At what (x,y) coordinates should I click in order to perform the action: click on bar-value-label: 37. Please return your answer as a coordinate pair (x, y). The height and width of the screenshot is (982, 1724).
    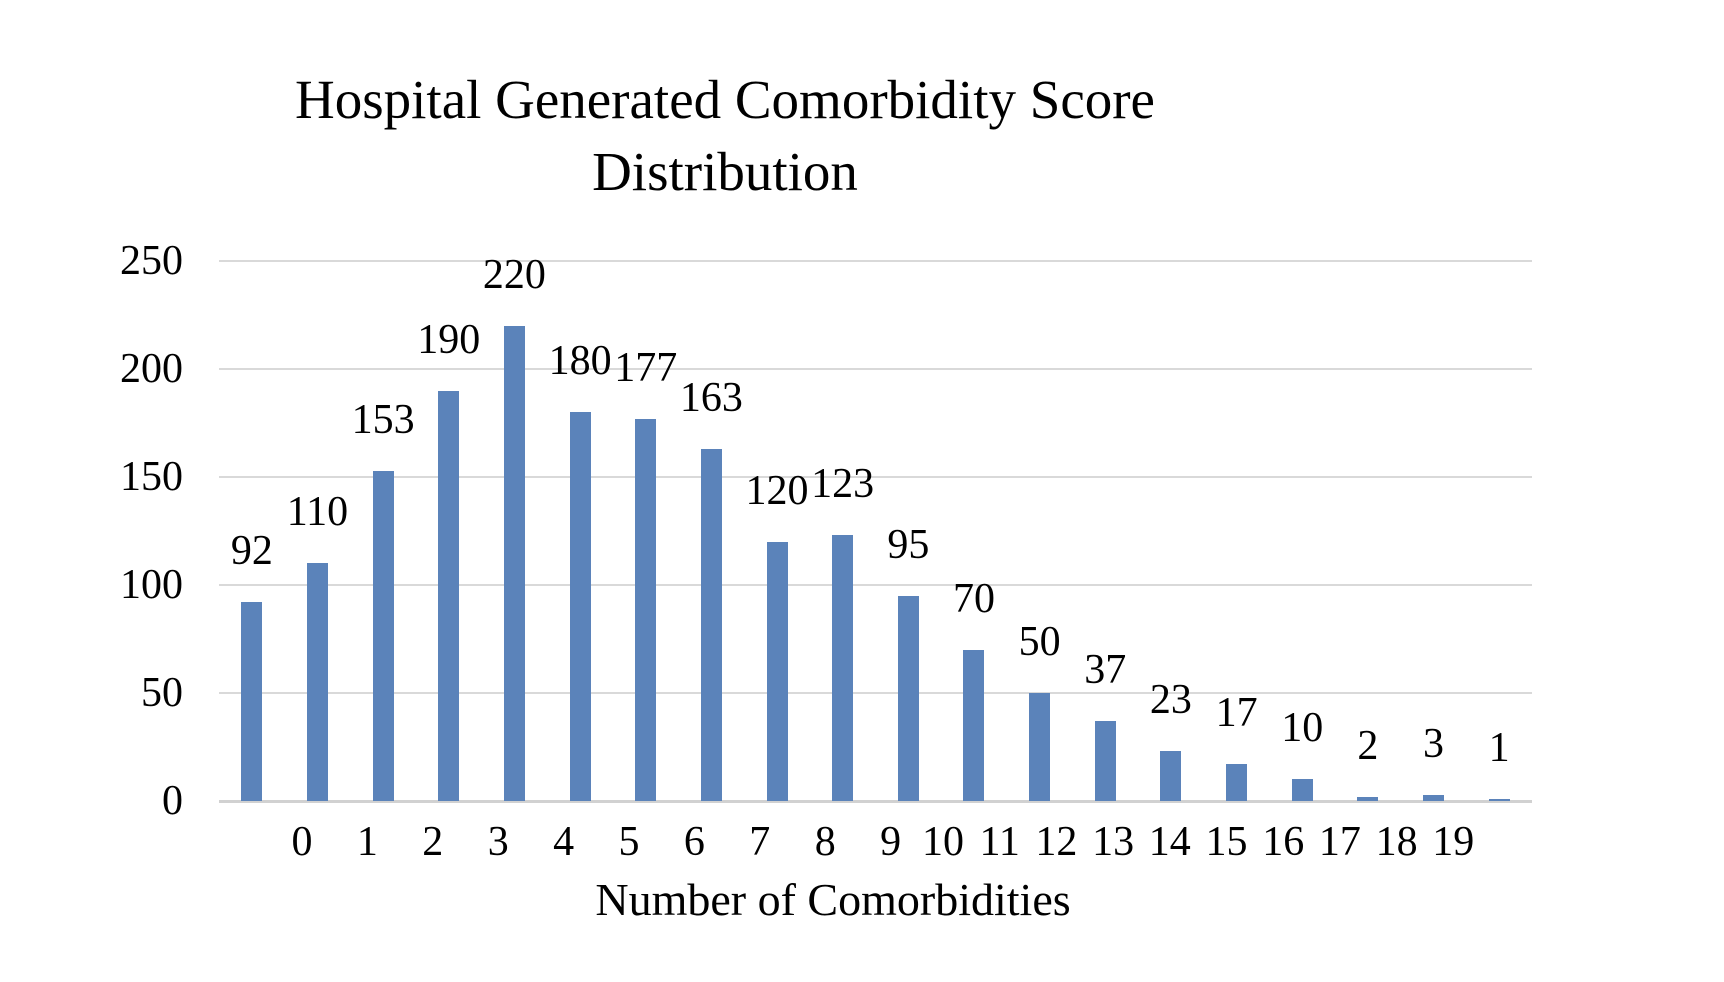
    Looking at the image, I should click on (1105, 670).